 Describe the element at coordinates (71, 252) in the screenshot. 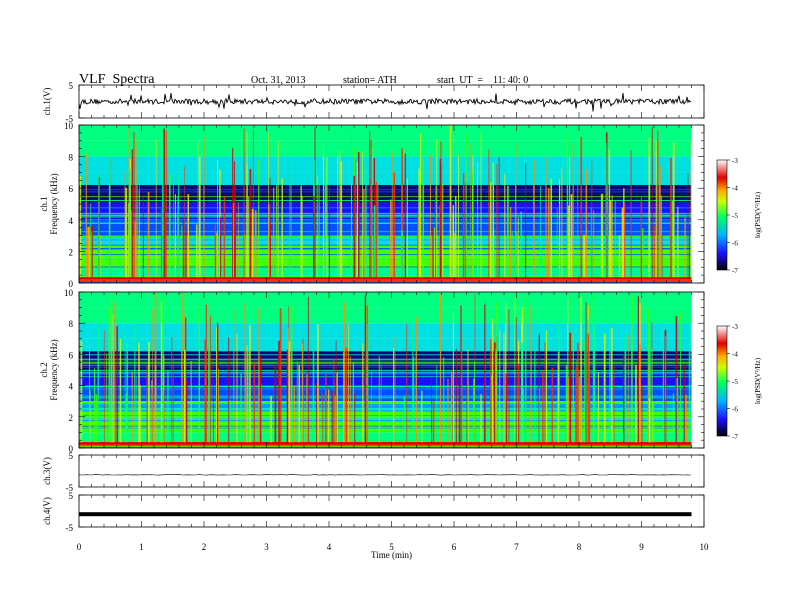

I see `ch1-spectrogram-ytick-label: 2` at that location.